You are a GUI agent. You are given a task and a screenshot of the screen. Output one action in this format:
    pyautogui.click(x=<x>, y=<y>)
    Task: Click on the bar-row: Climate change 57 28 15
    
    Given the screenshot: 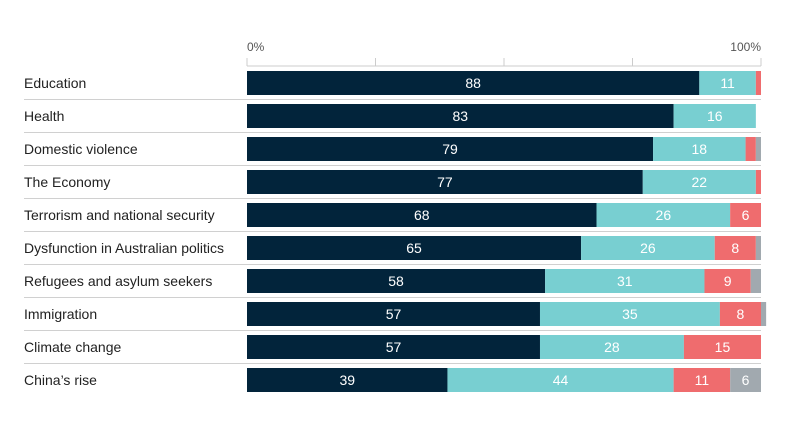 What is the action you would take?
    pyautogui.click(x=392, y=344)
    